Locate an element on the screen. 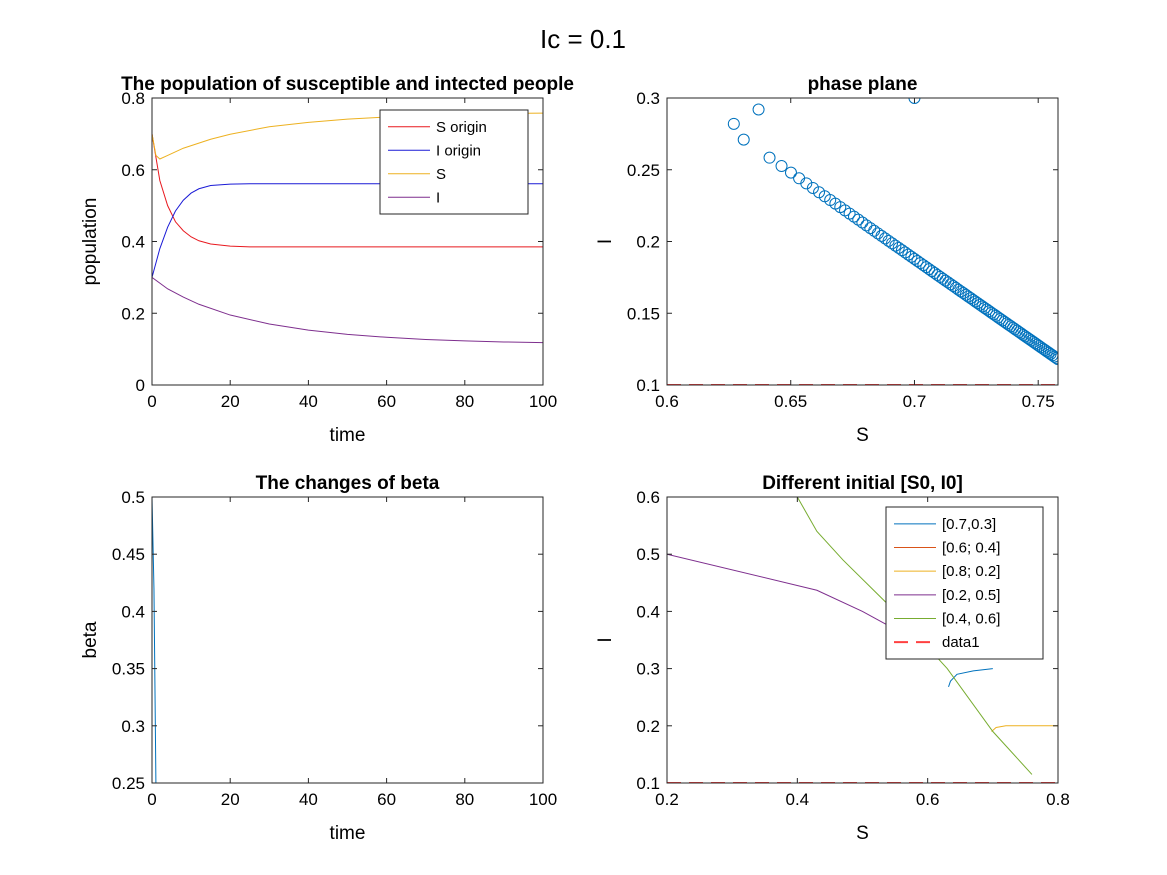 The image size is (1167, 875). legend-label: [0.6; 0.4] is located at coordinates (971, 548).